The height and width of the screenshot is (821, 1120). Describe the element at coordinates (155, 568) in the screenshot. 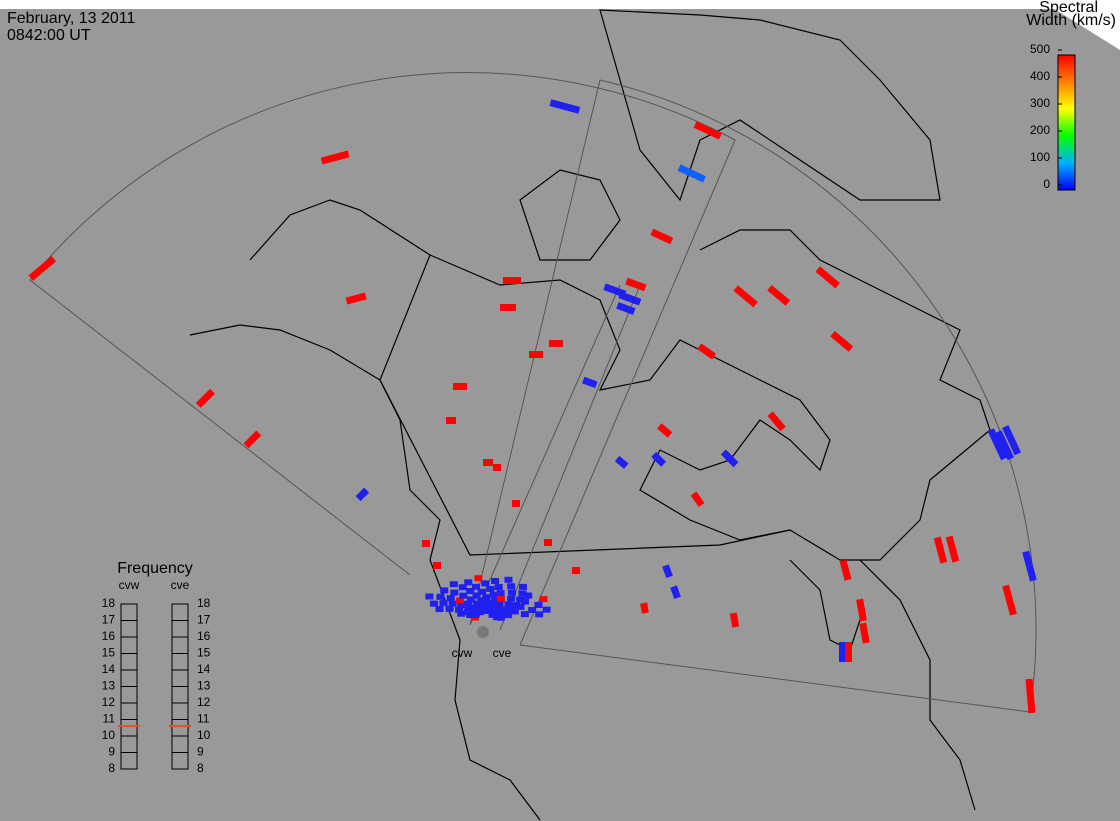

I see `frequency-title: Frequency` at that location.